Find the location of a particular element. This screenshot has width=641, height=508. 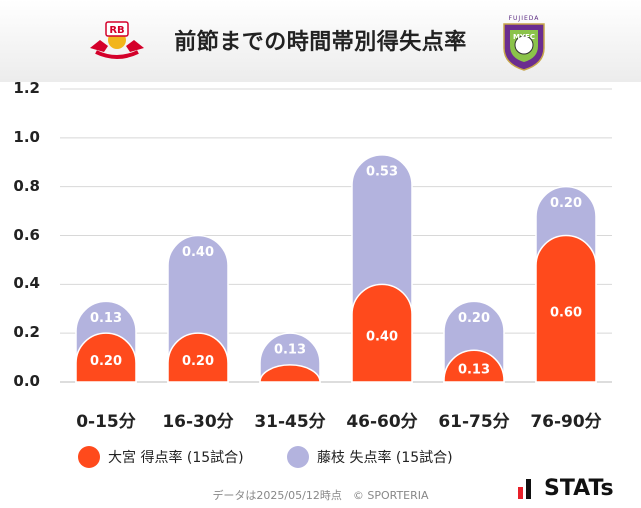

y-tick-label: 0.2 is located at coordinates (26, 332).